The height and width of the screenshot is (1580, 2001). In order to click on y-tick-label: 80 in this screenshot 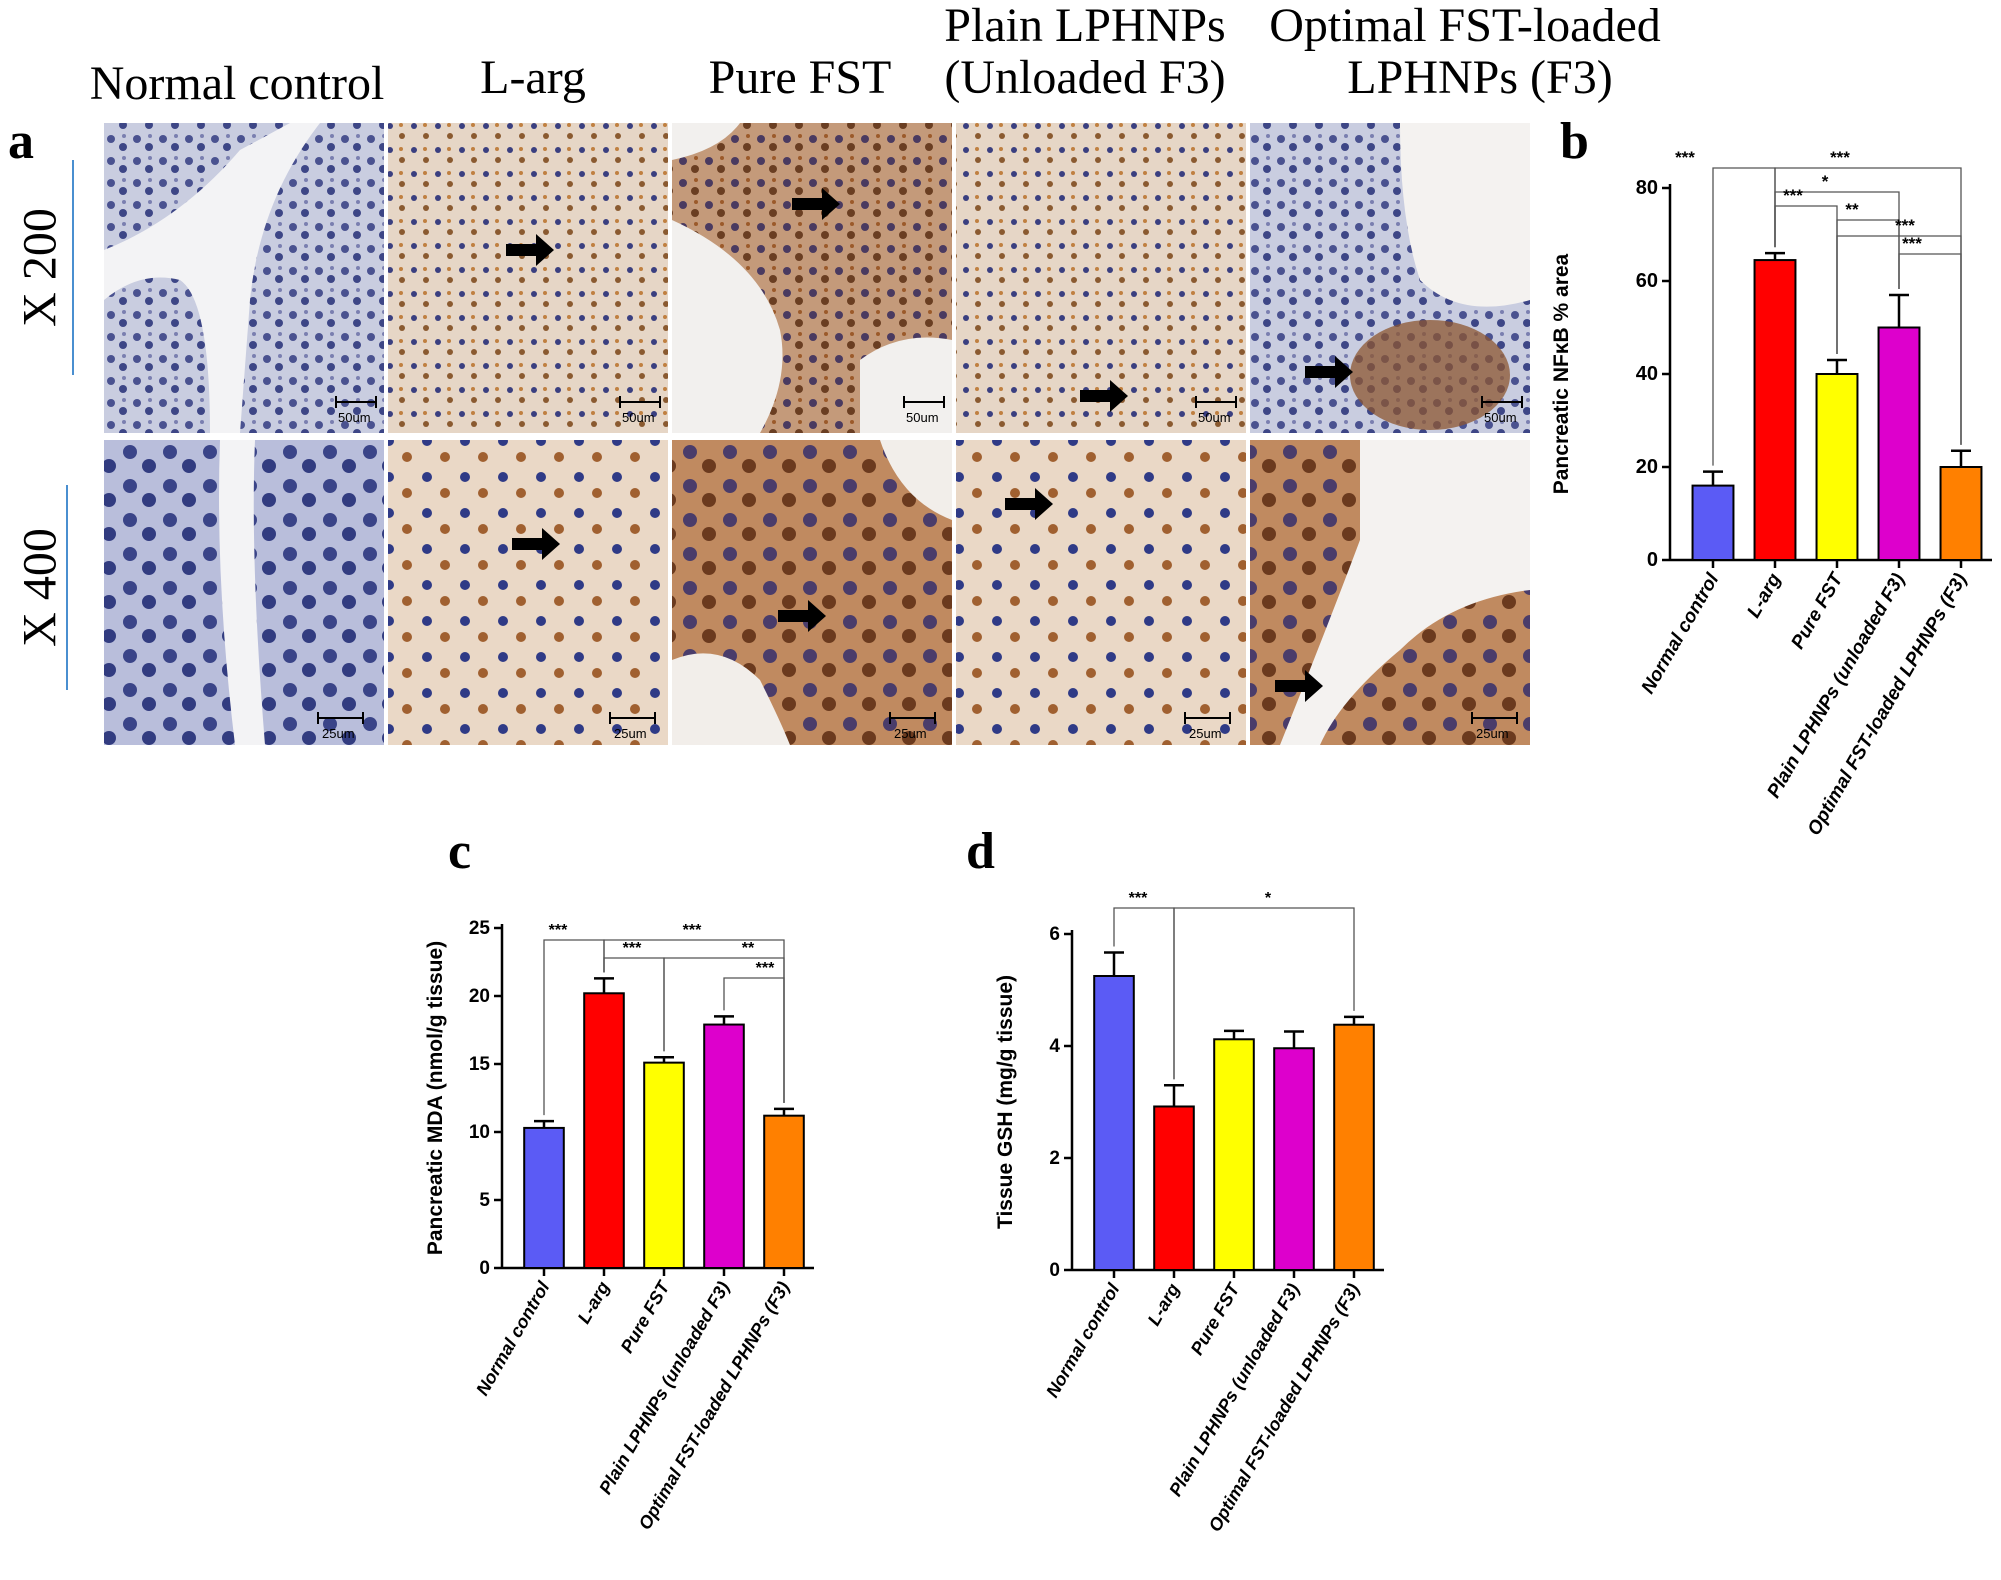, I will do `click(1647, 188)`.